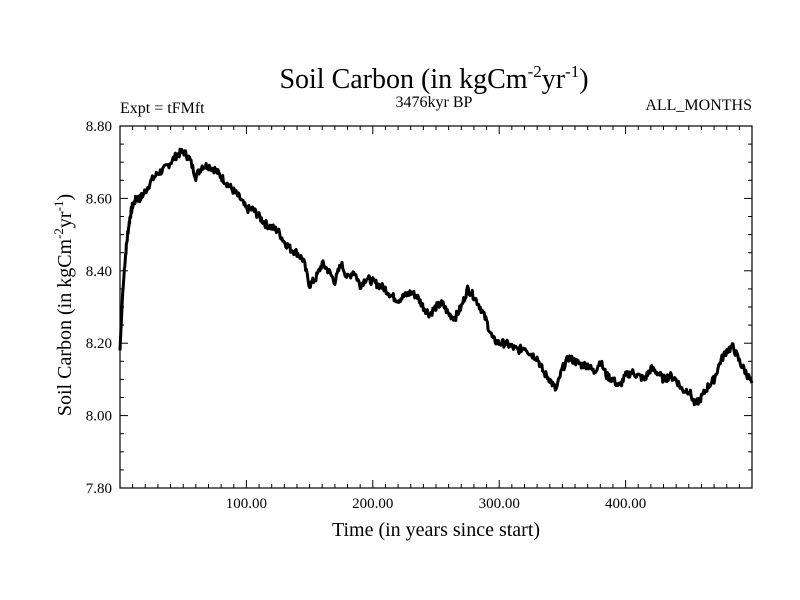  I want to click on x-tick-label: 300.00, so click(499, 504).